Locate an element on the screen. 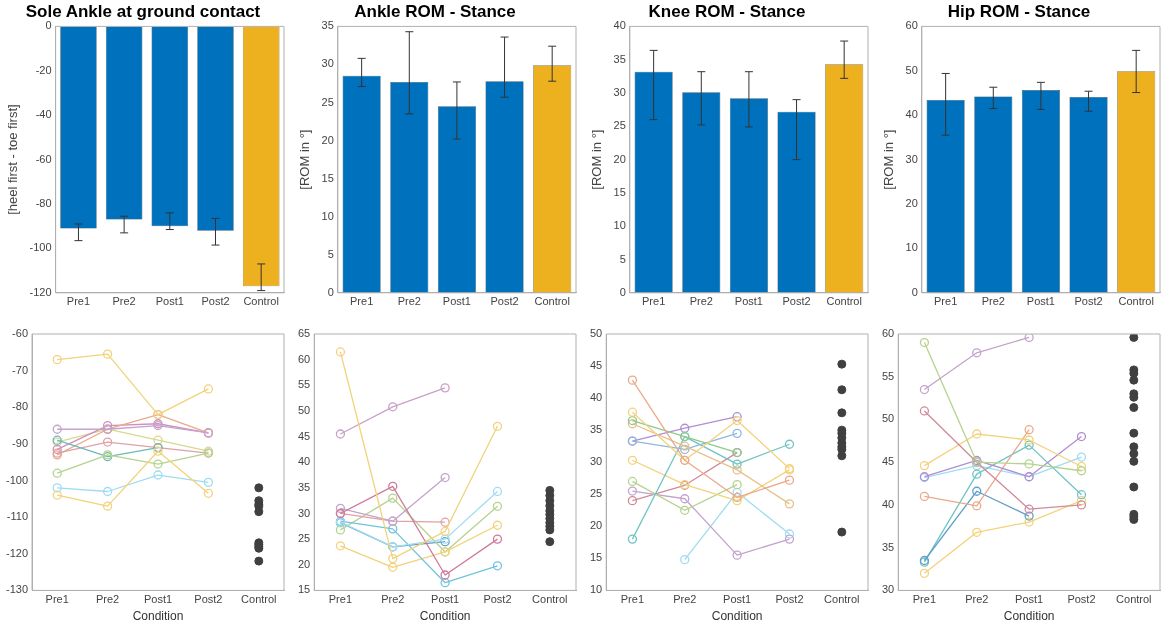  y-tick-label: -100 is located at coordinates (40, 247).